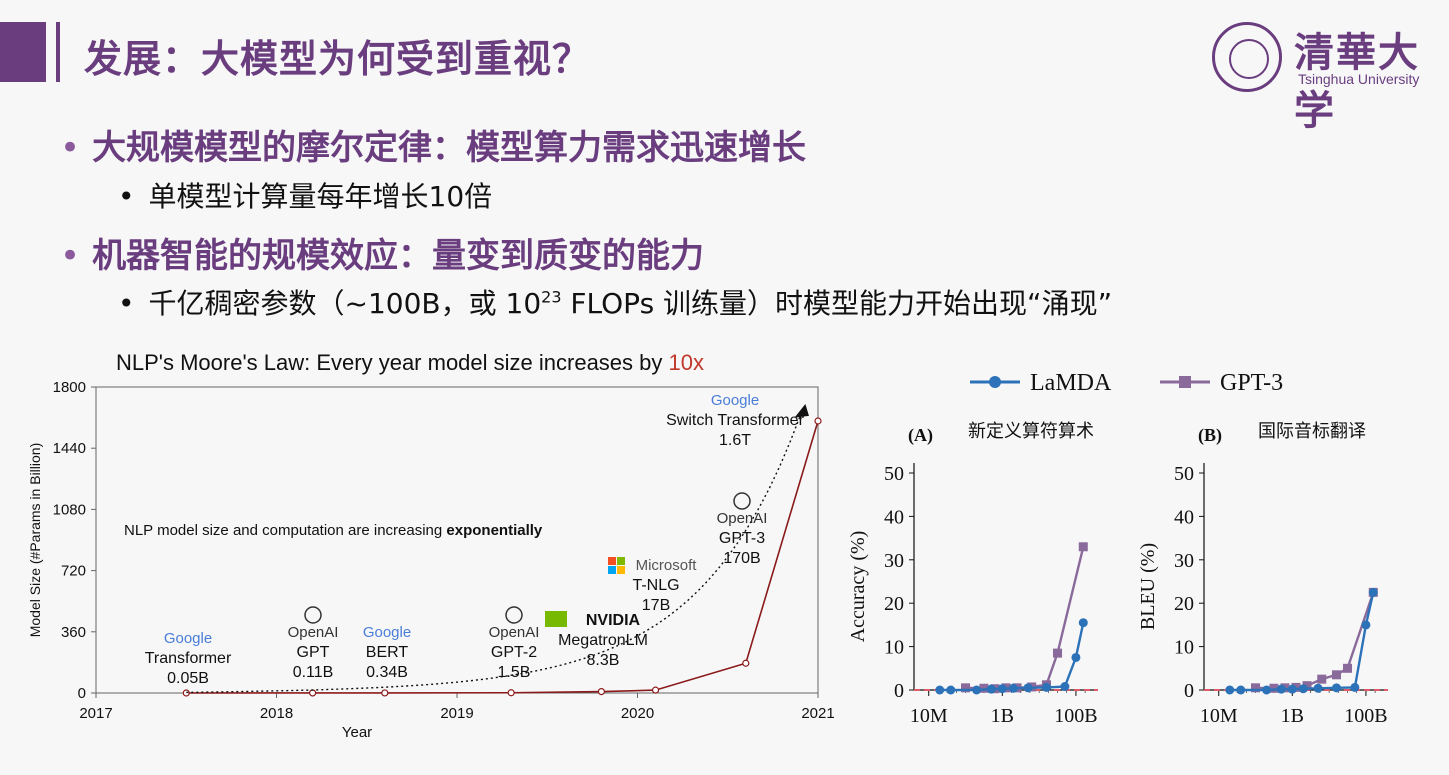 The width and height of the screenshot is (1449, 775). What do you see at coordinates (514, 652) in the screenshot?
I see `model-name-label: GPT-2` at bounding box center [514, 652].